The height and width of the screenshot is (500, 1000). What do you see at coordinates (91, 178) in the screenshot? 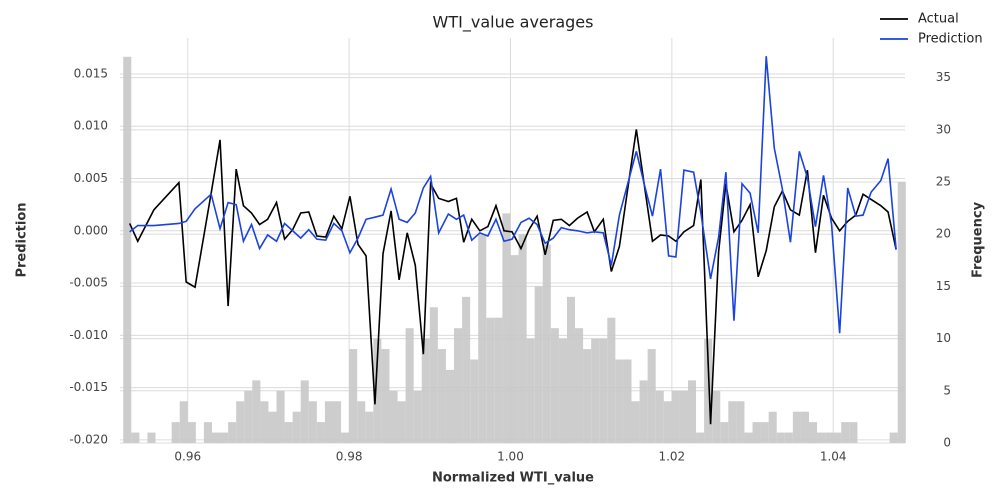
I see `y-tick-label: 0.005` at bounding box center [91, 178].